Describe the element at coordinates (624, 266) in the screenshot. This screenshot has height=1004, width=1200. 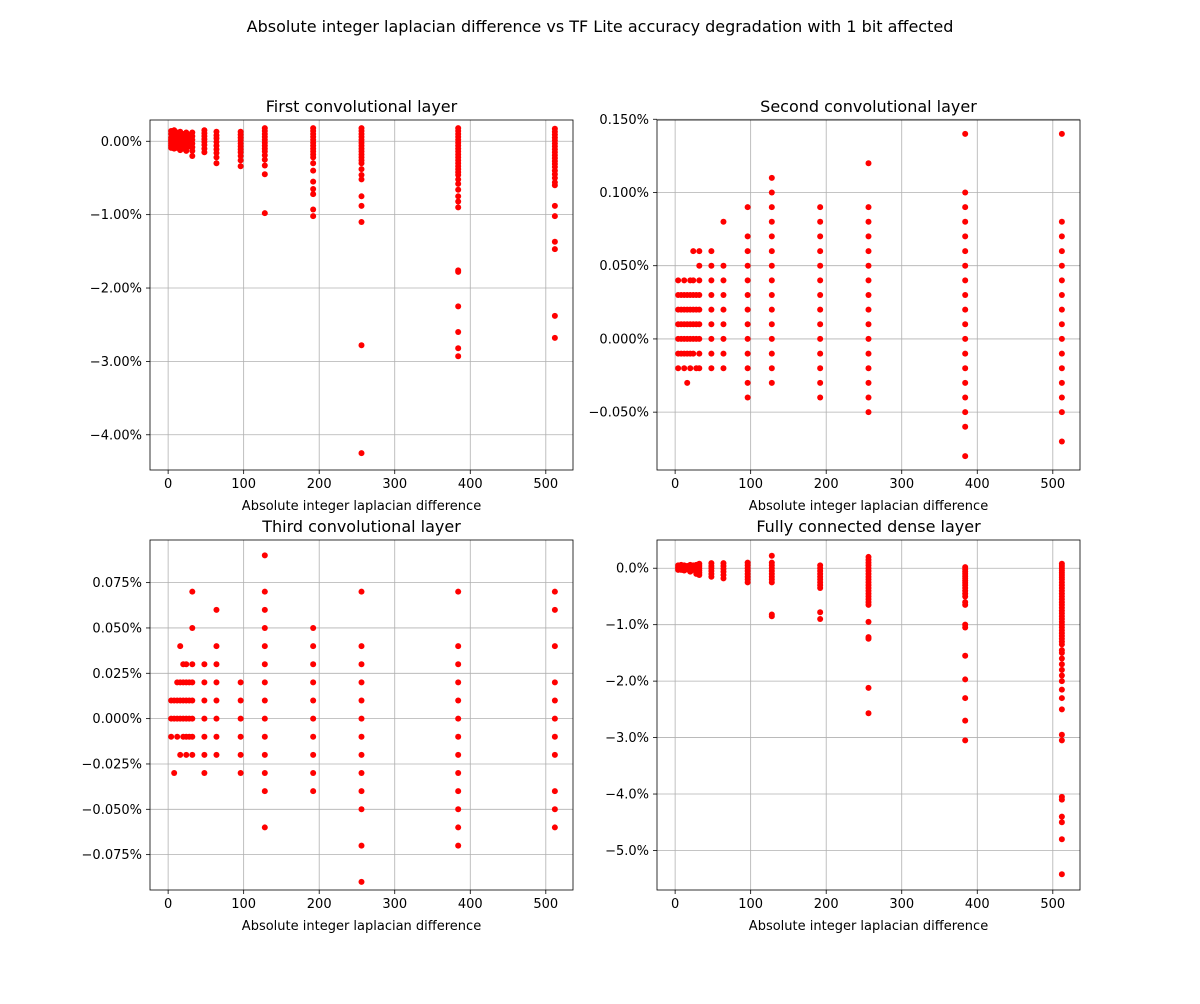
I see `y-tick-label: 0.050%` at that location.